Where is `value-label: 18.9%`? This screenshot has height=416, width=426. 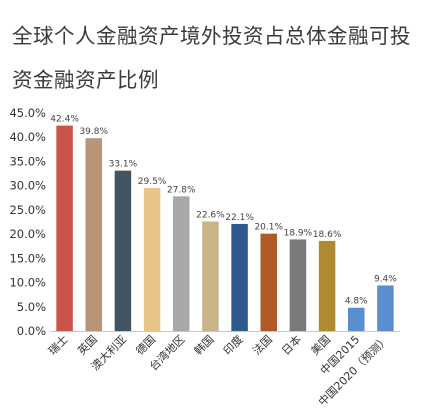
value-label: 18.9% is located at coordinates (298, 233).